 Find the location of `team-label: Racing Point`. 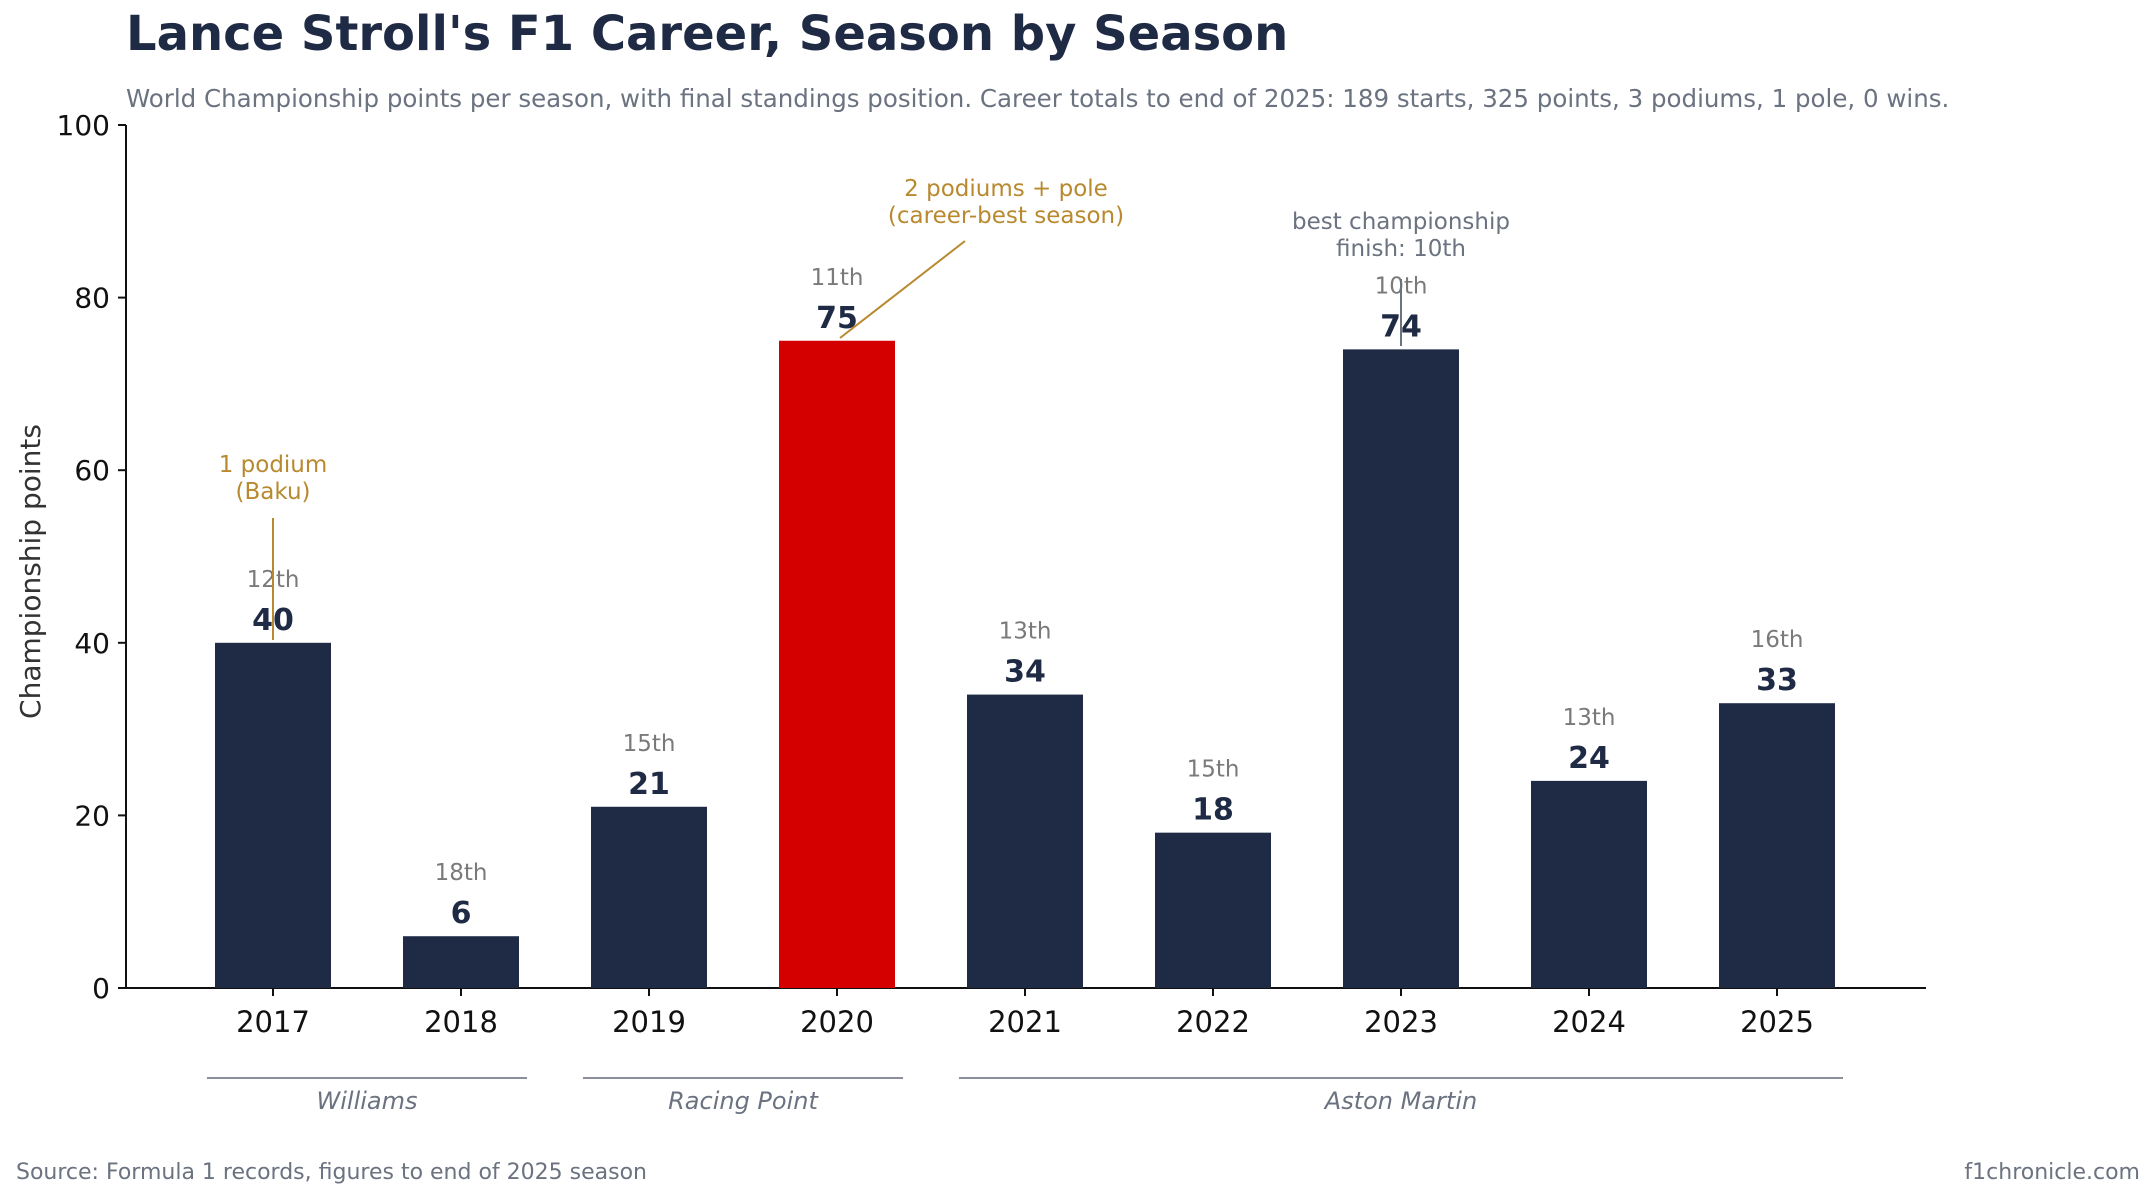

team-label: Racing Point is located at coordinates (743, 1101).